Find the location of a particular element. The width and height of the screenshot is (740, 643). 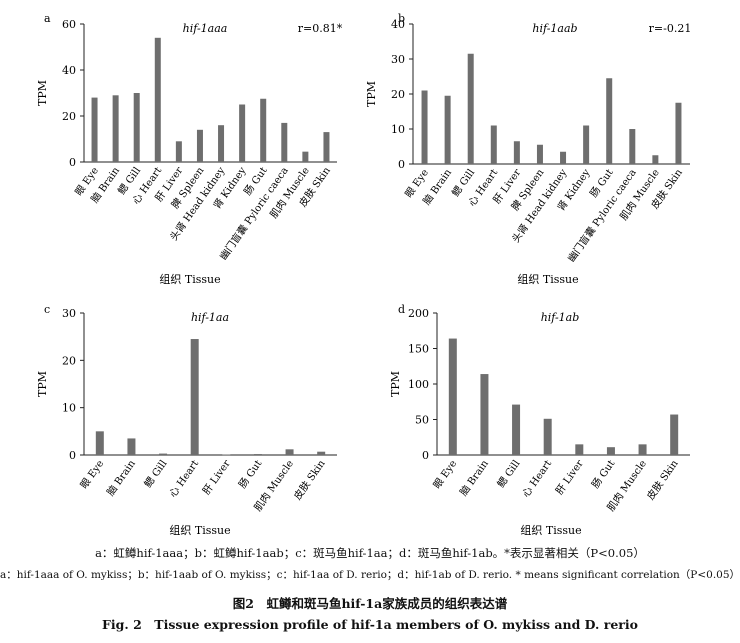

panel-d-y-tick-label: 0 is located at coordinates (425, 455).